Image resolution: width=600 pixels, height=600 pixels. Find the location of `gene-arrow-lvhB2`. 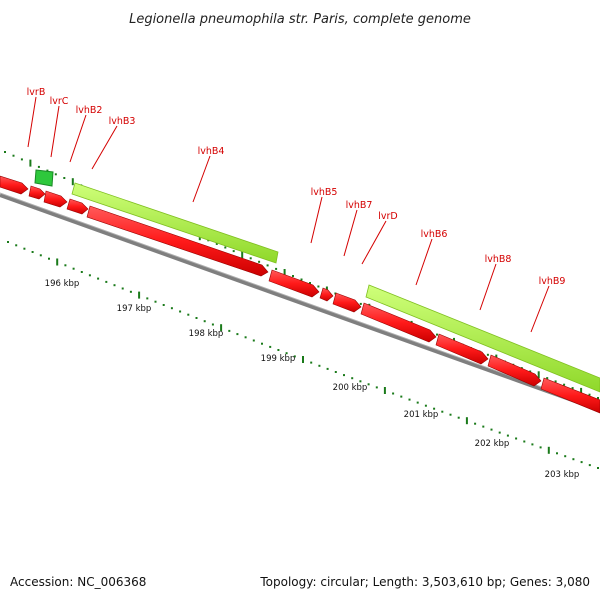

gene-arrow-lvhB2 is located at coordinates (77, 206).